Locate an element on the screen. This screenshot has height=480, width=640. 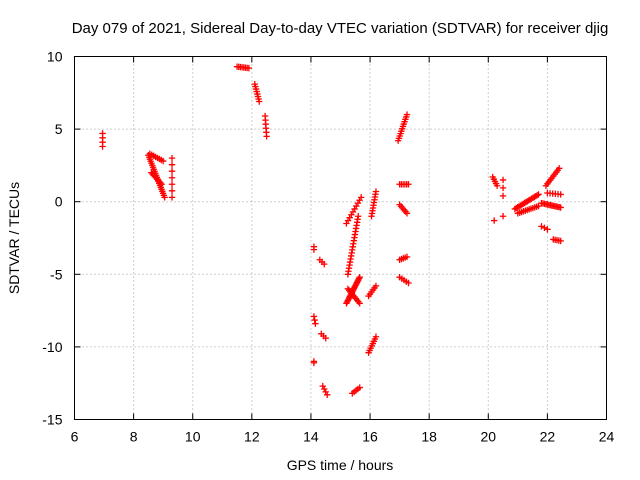
x-tick-label: 22 is located at coordinates (548, 437).